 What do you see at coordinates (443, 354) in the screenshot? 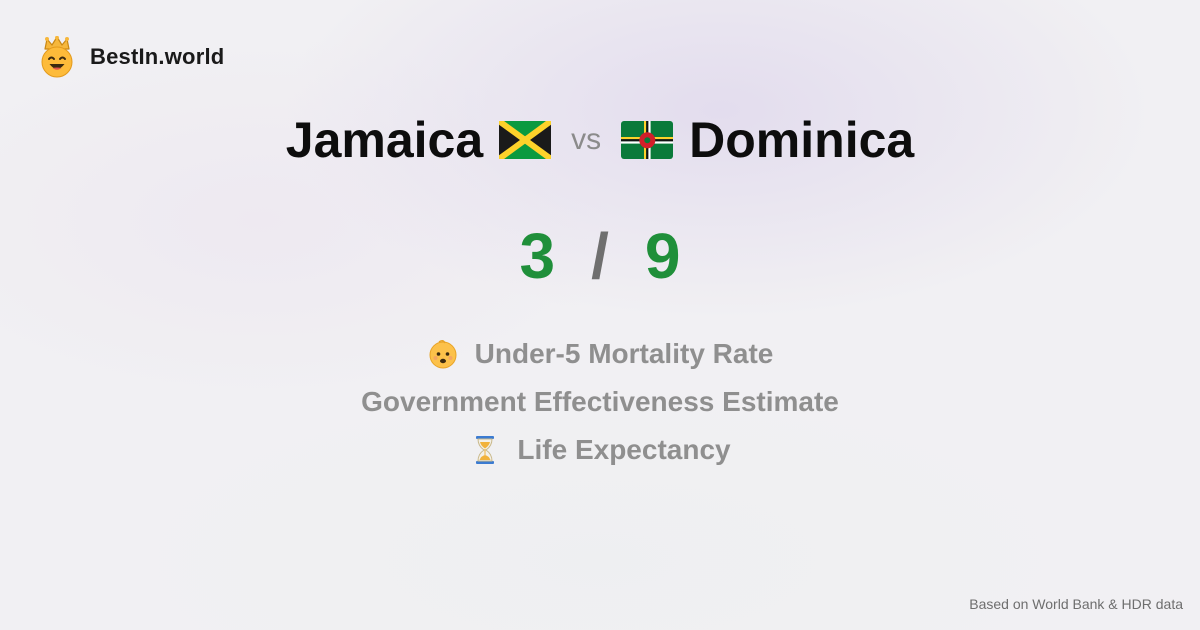
I see `baby-icon` at bounding box center [443, 354].